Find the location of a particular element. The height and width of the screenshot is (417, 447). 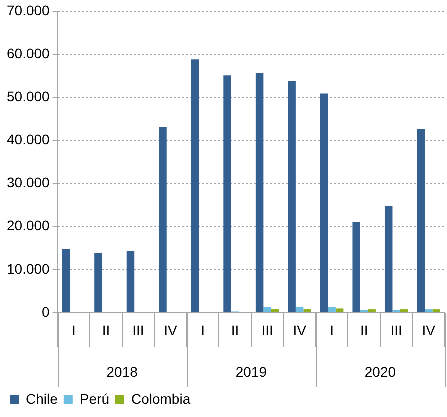

legend-label: Colombia is located at coordinates (161, 398).